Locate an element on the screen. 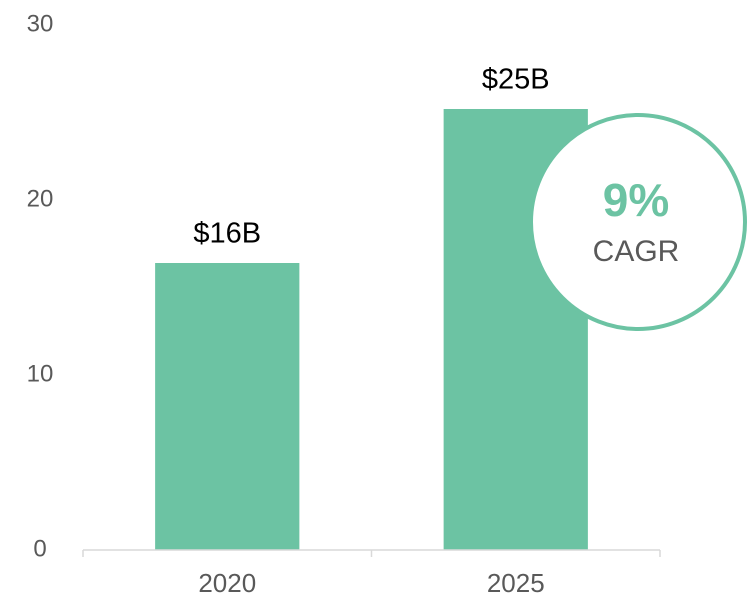 This screenshot has width=749, height=603. y-tick-label: 10 is located at coordinates (40, 373).